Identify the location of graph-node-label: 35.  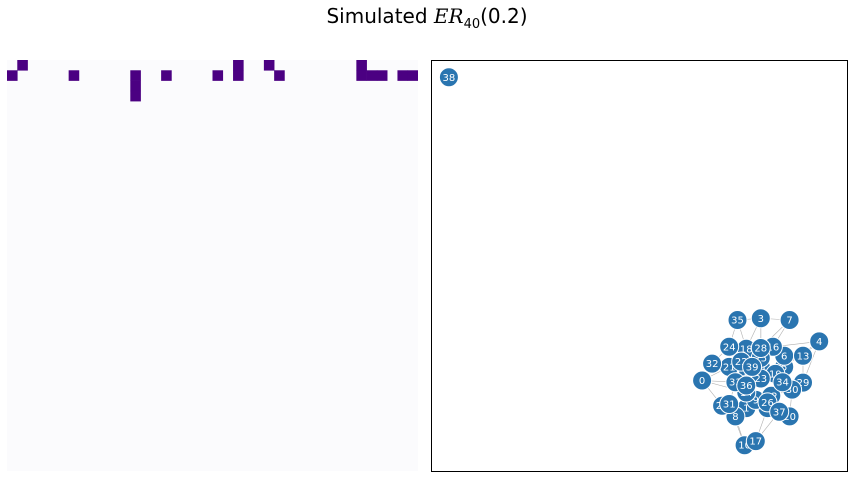
(737, 321).